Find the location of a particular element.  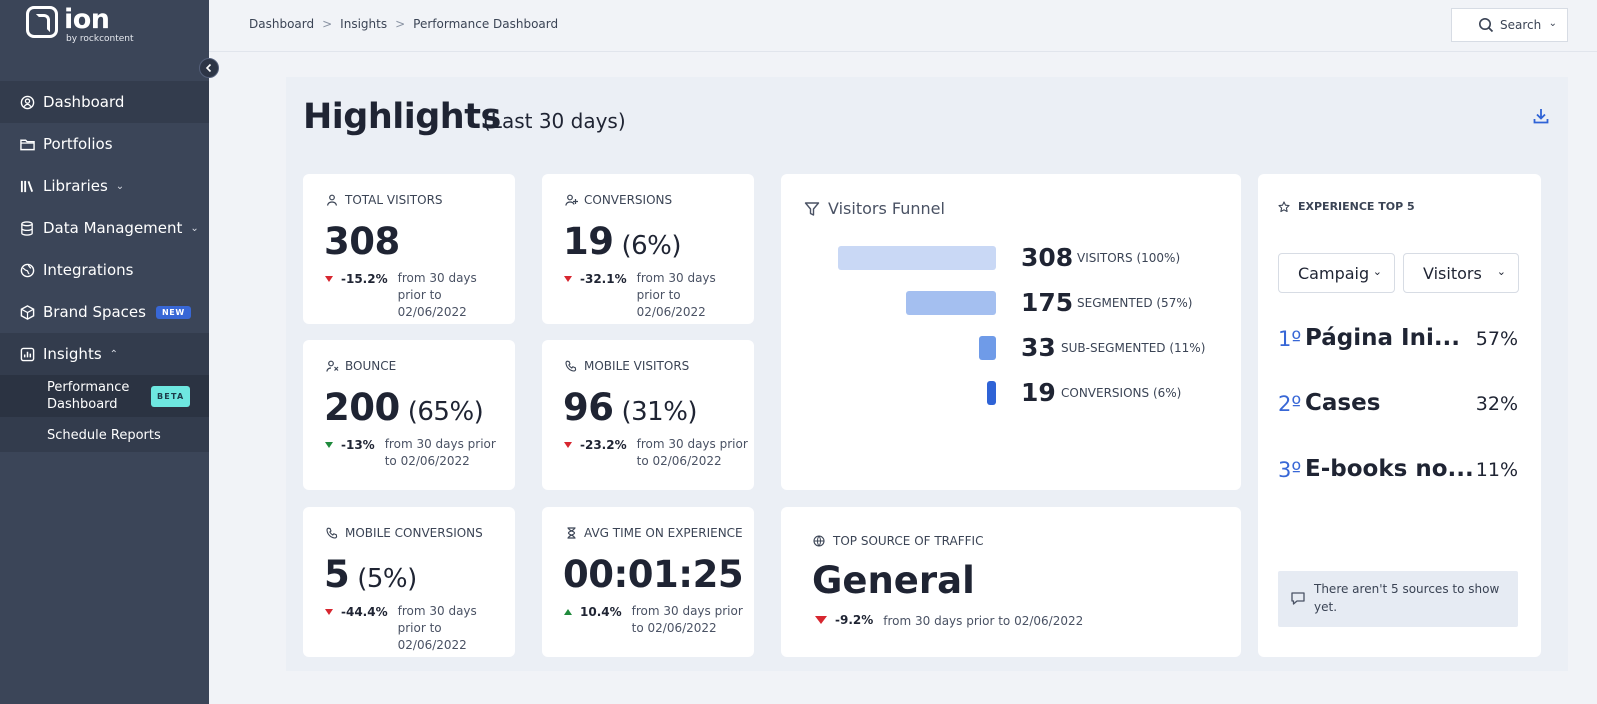

user-icon is located at coordinates (332, 200).